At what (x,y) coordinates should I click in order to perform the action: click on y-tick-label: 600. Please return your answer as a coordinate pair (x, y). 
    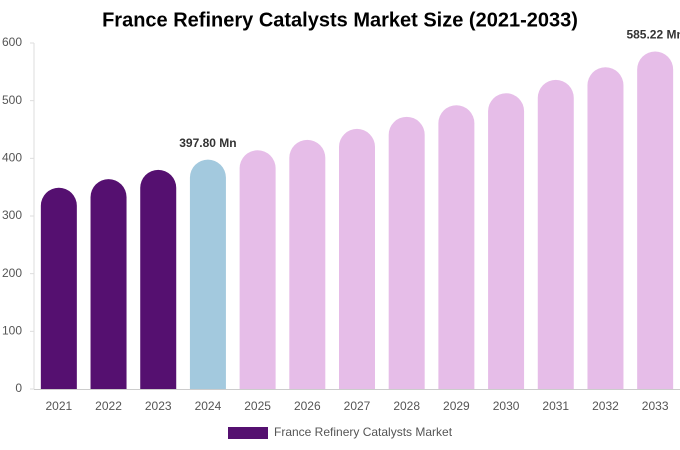
    Looking at the image, I should click on (12, 42).